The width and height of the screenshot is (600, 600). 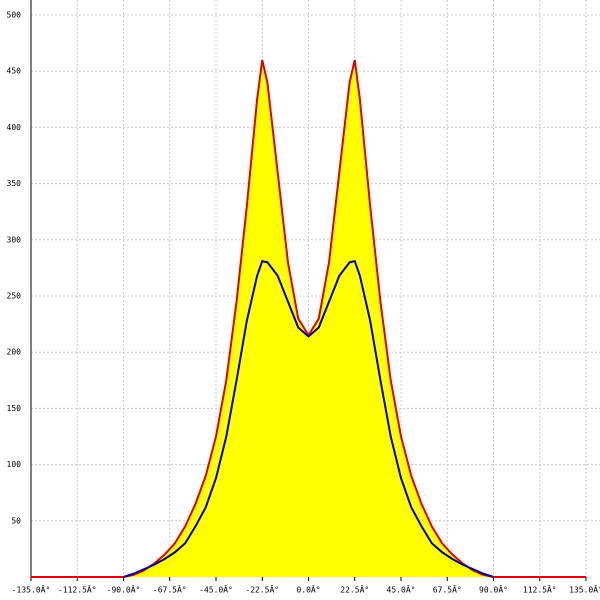 What do you see at coordinates (262, 589) in the screenshot?
I see `x-tick-label: -22.5Â°` at bounding box center [262, 589].